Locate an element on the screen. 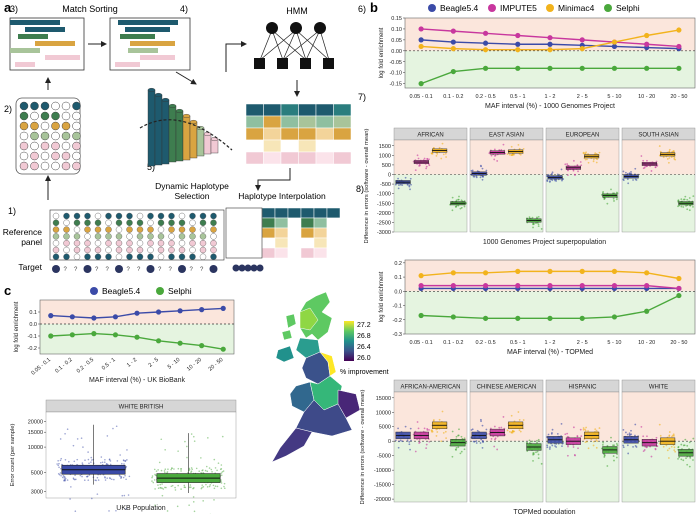 The image size is (700, 514). bead-grid is located at coordinates (50, 136).